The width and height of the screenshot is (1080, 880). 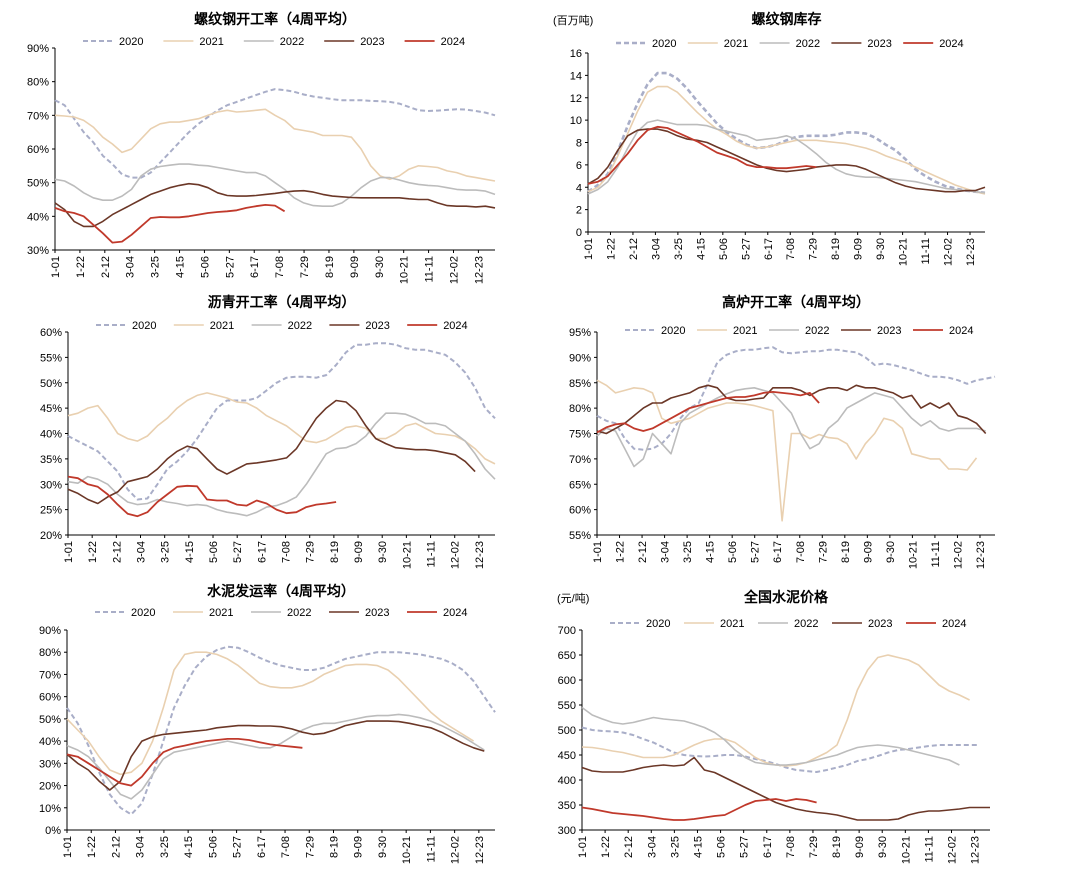 What do you see at coordinates (699, 809) in the screenshot?
I see `series-line-2024` at bounding box center [699, 809].